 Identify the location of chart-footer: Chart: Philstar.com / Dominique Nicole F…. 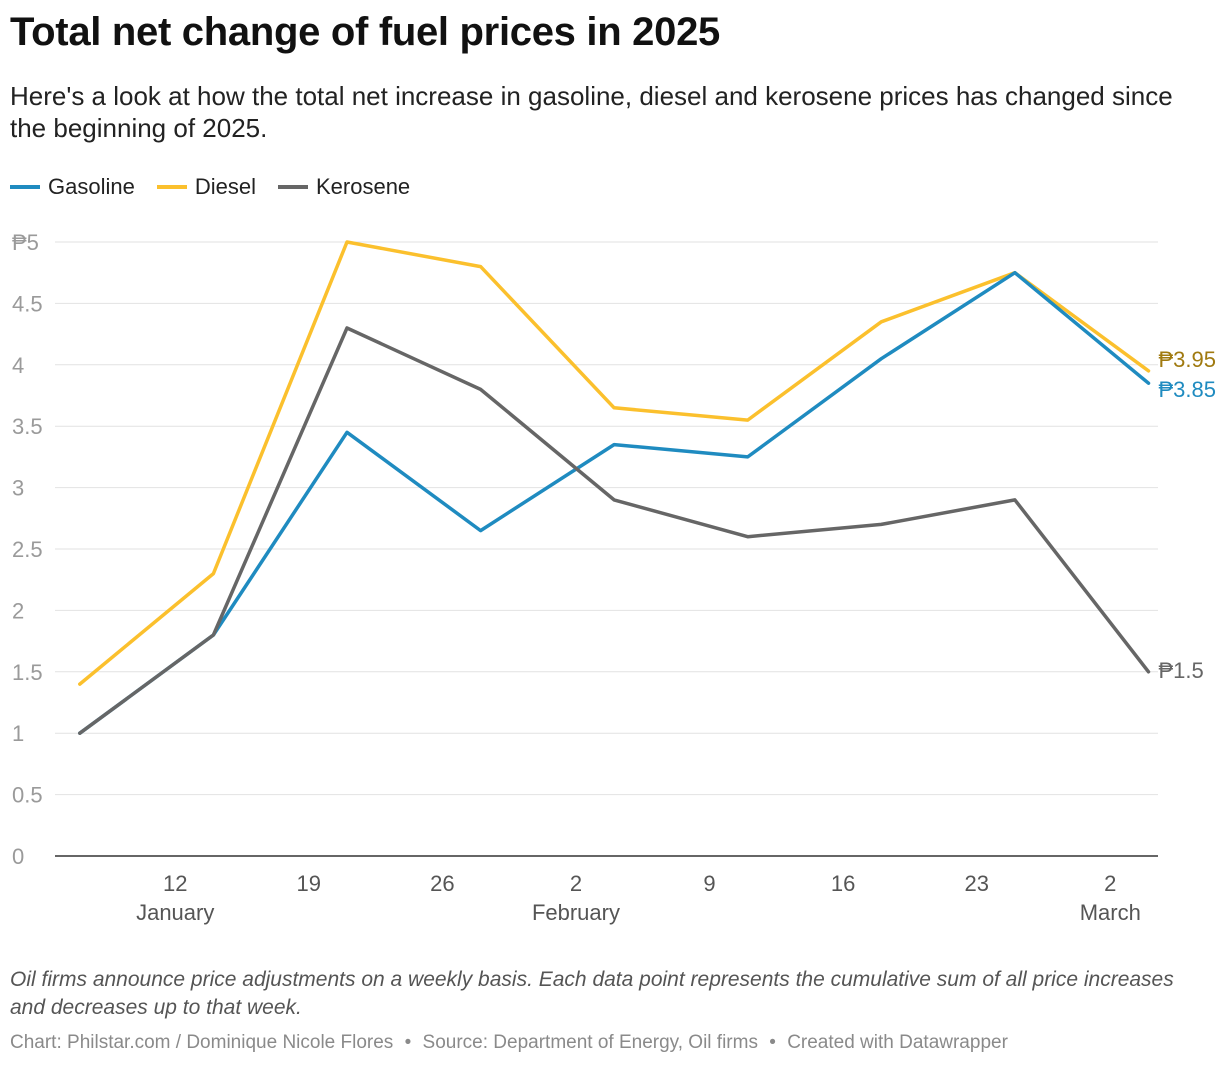
(509, 1043).